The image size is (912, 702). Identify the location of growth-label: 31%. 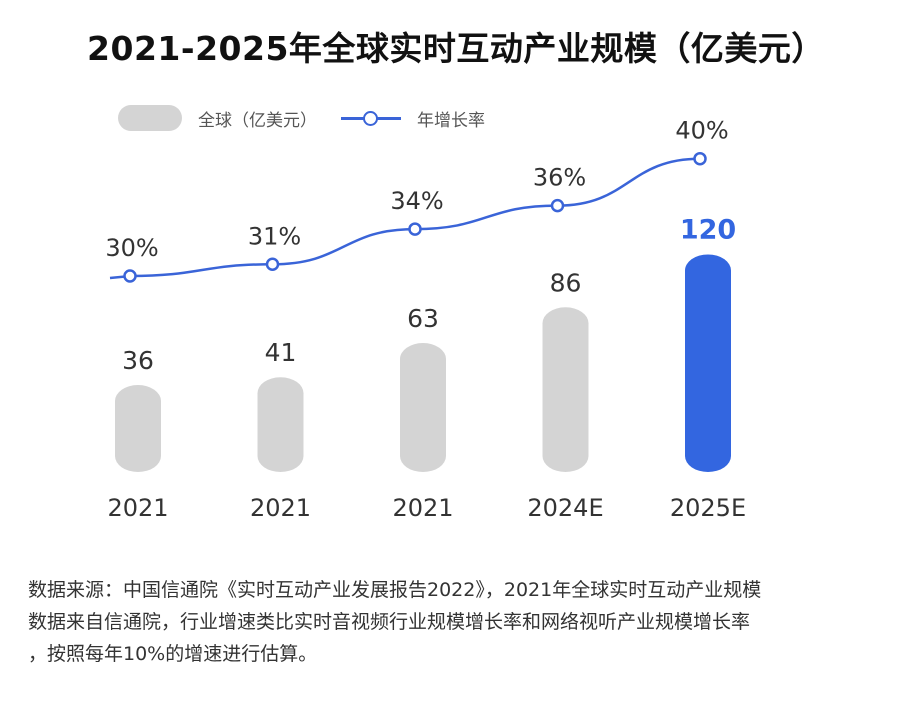
(274, 236).